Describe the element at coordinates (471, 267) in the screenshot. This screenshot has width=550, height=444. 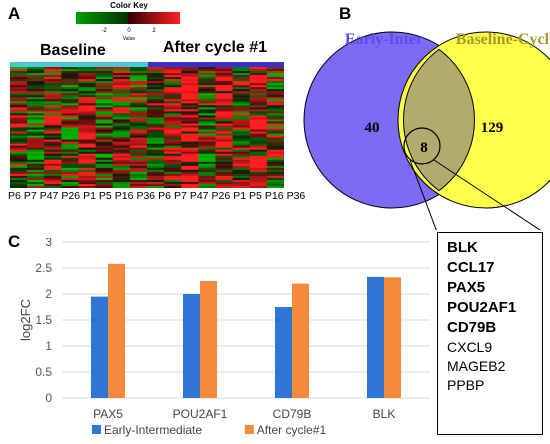
I see `gene-item: CCL17` at that location.